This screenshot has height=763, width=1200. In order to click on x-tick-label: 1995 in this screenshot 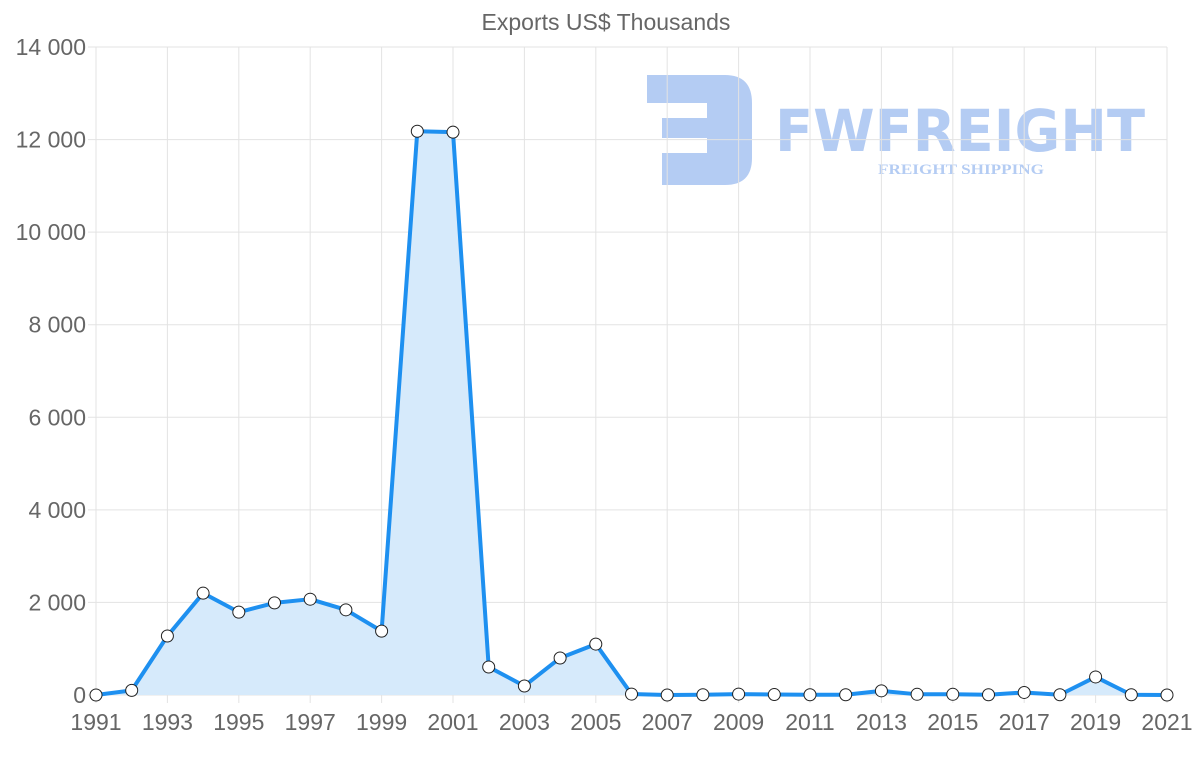, I will do `click(238, 722)`.